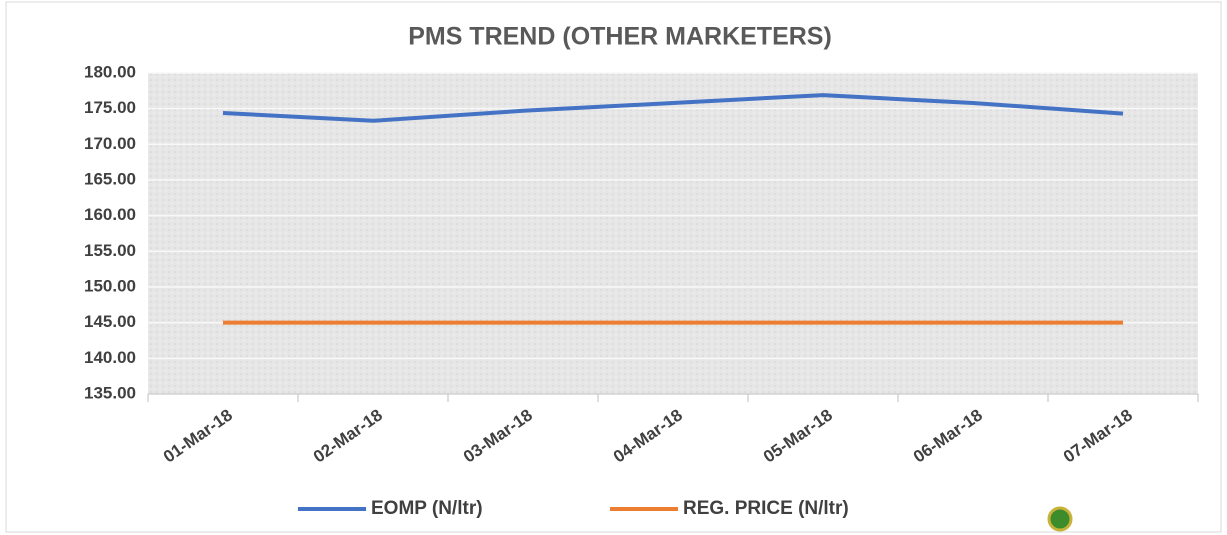 This screenshot has height=535, width=1227. Describe the element at coordinates (110, 71) in the screenshot. I see `y-tick-label: 180.00` at that location.